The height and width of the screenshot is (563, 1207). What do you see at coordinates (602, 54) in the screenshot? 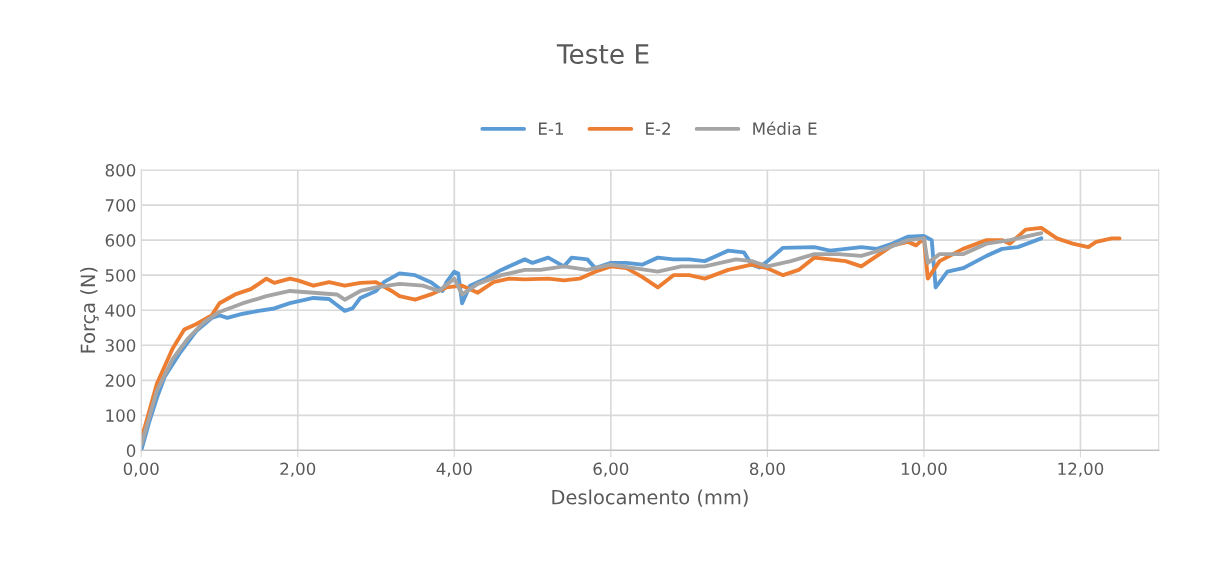
I see `chart-title: Teste E` at bounding box center [602, 54].